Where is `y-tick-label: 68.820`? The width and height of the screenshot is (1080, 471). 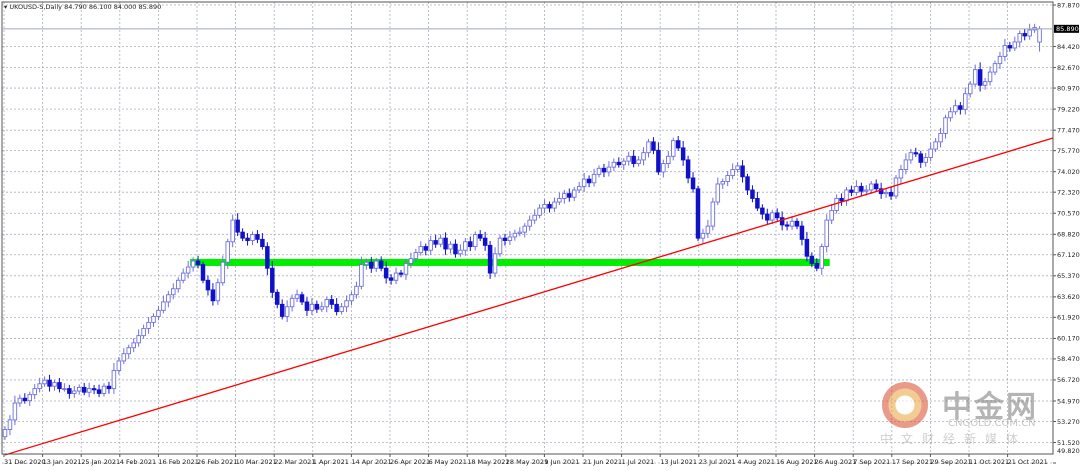 y-tick-label: 68.820 is located at coordinates (1068, 235).